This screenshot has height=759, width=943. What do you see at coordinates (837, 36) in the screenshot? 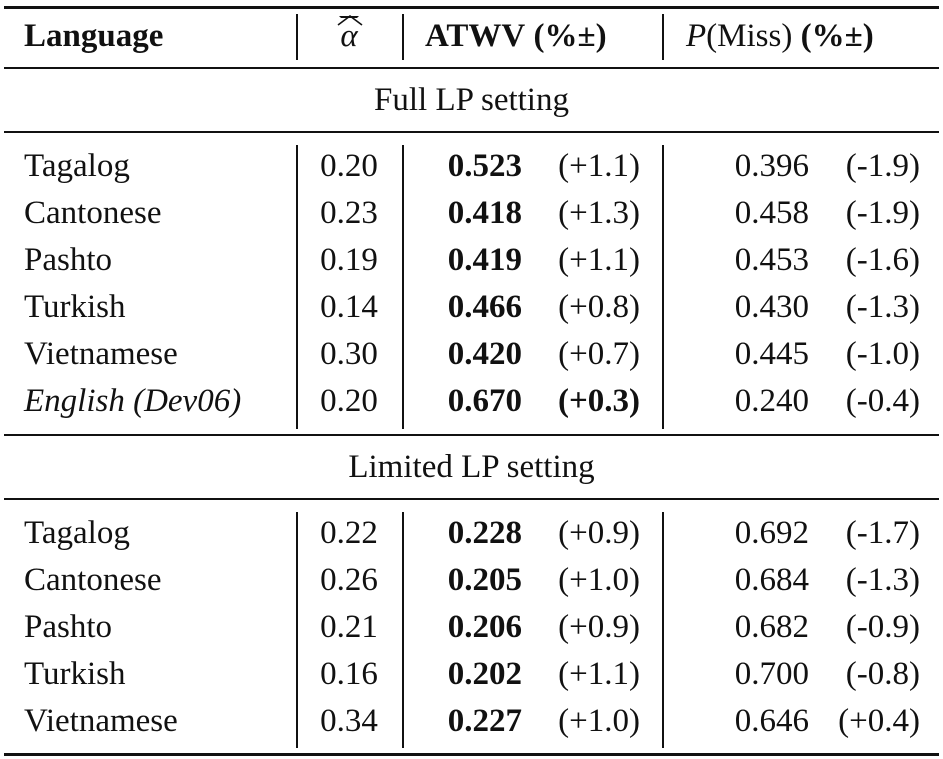
I see `header-pmiss-unit: (%±)` at bounding box center [837, 36].